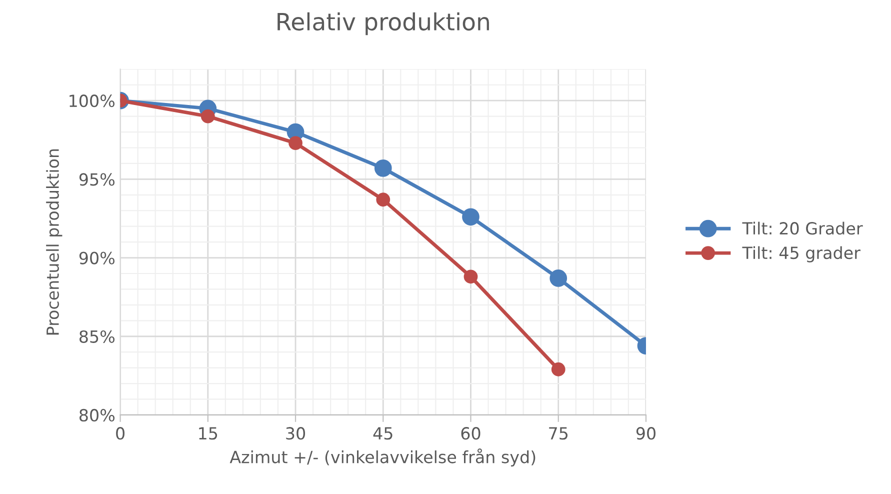 Image resolution: width=891 pixels, height=494 pixels. I want to click on y-tick-label: 85%, so click(97, 336).